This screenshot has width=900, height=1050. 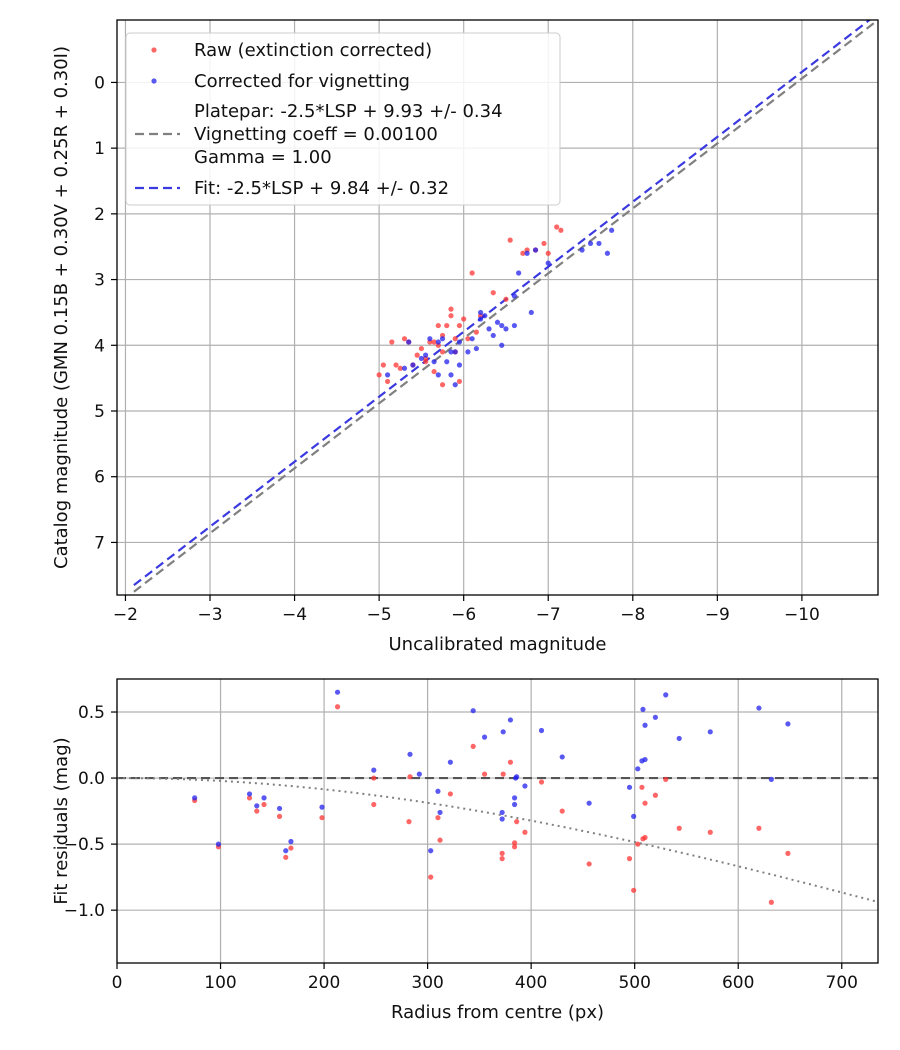 What do you see at coordinates (324, 983) in the screenshot?
I see `bottom-x-tick-label: 200` at bounding box center [324, 983].